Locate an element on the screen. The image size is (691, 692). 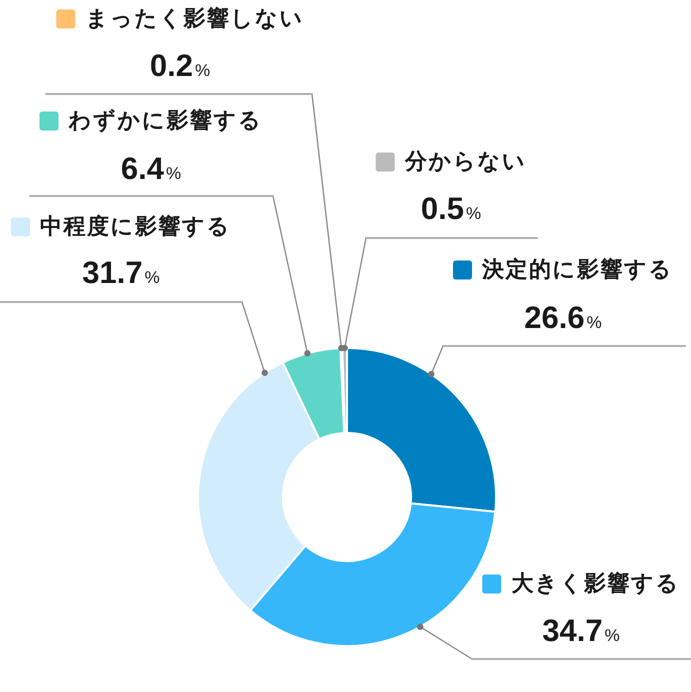
legend-label: まったく影響しない is located at coordinates (194, 19).